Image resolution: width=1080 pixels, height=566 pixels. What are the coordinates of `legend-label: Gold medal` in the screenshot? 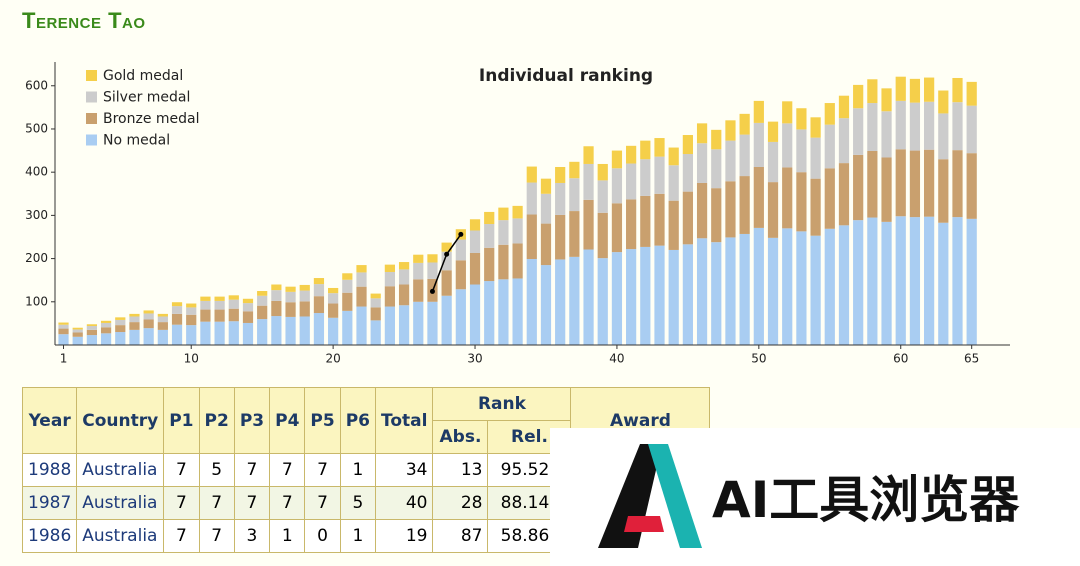 It's located at (143, 76).